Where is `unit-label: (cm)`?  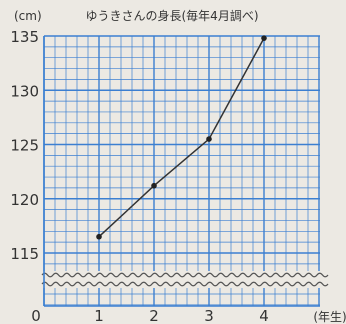 unit-label: (cm) is located at coordinates (28, 16).